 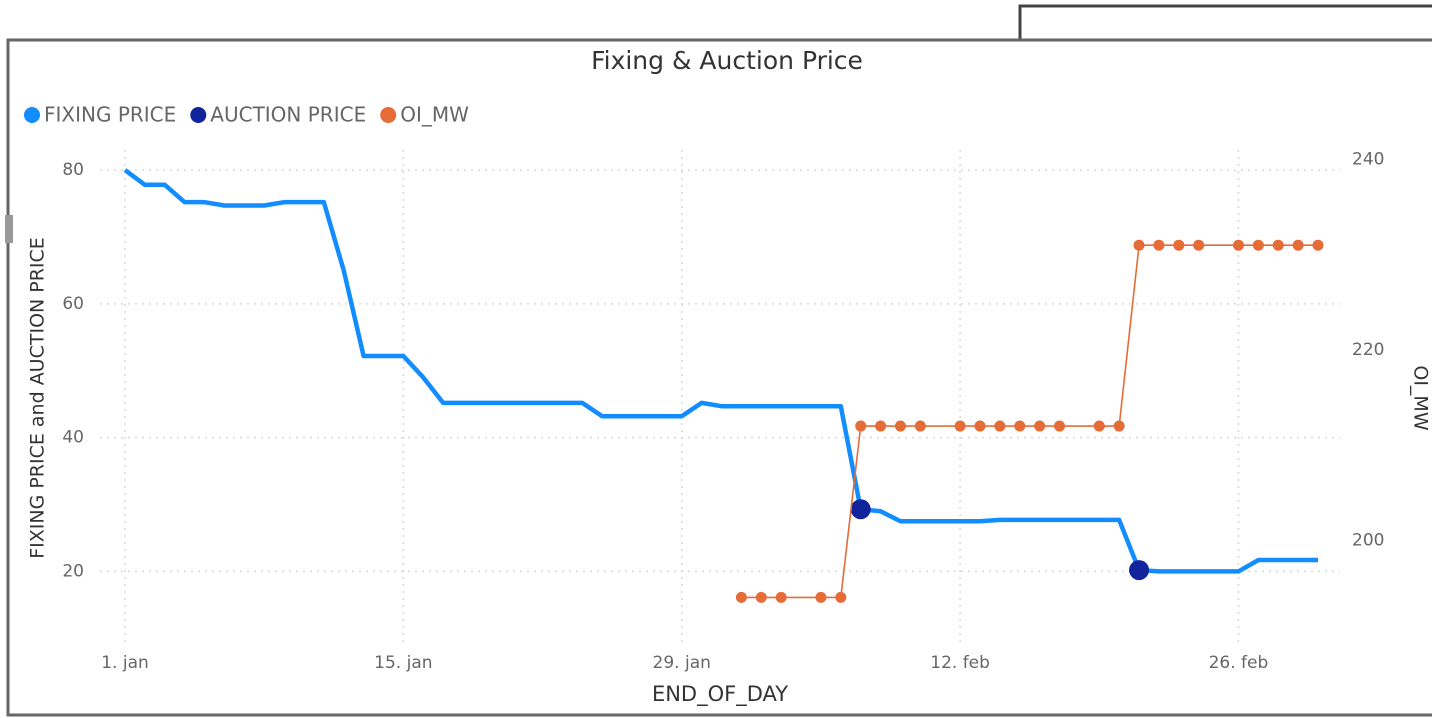 What do you see at coordinates (73, 571) in the screenshot?
I see `y-tick-label: 20` at bounding box center [73, 571].